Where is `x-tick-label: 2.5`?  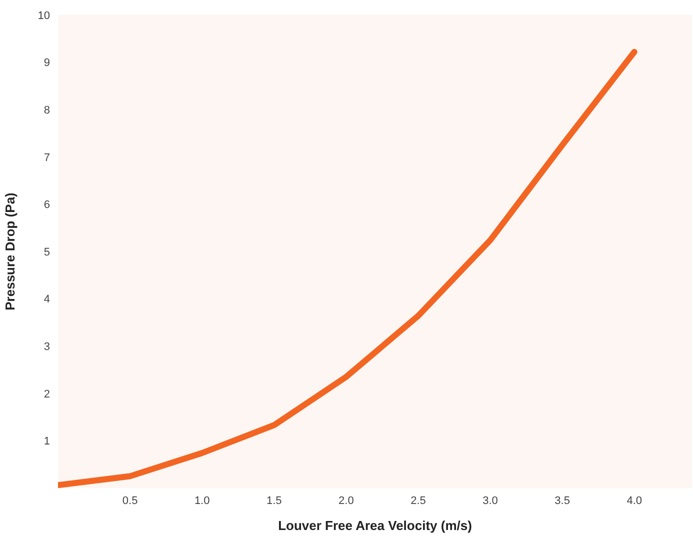
x-tick-label: 2.5 is located at coordinates (418, 500).